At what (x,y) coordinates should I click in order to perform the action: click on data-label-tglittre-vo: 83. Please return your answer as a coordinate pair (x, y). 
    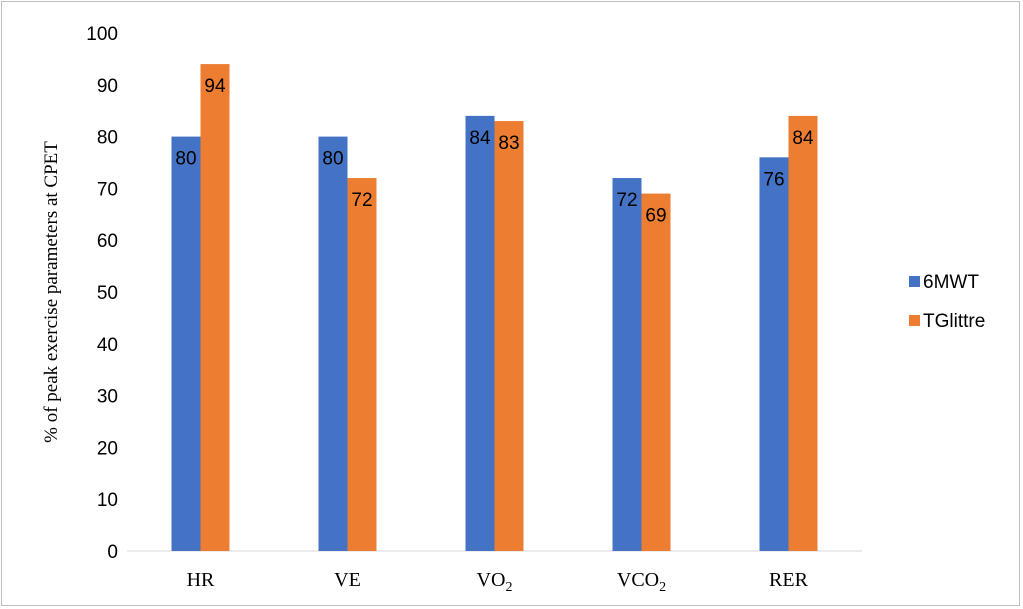
    Looking at the image, I should click on (508, 143).